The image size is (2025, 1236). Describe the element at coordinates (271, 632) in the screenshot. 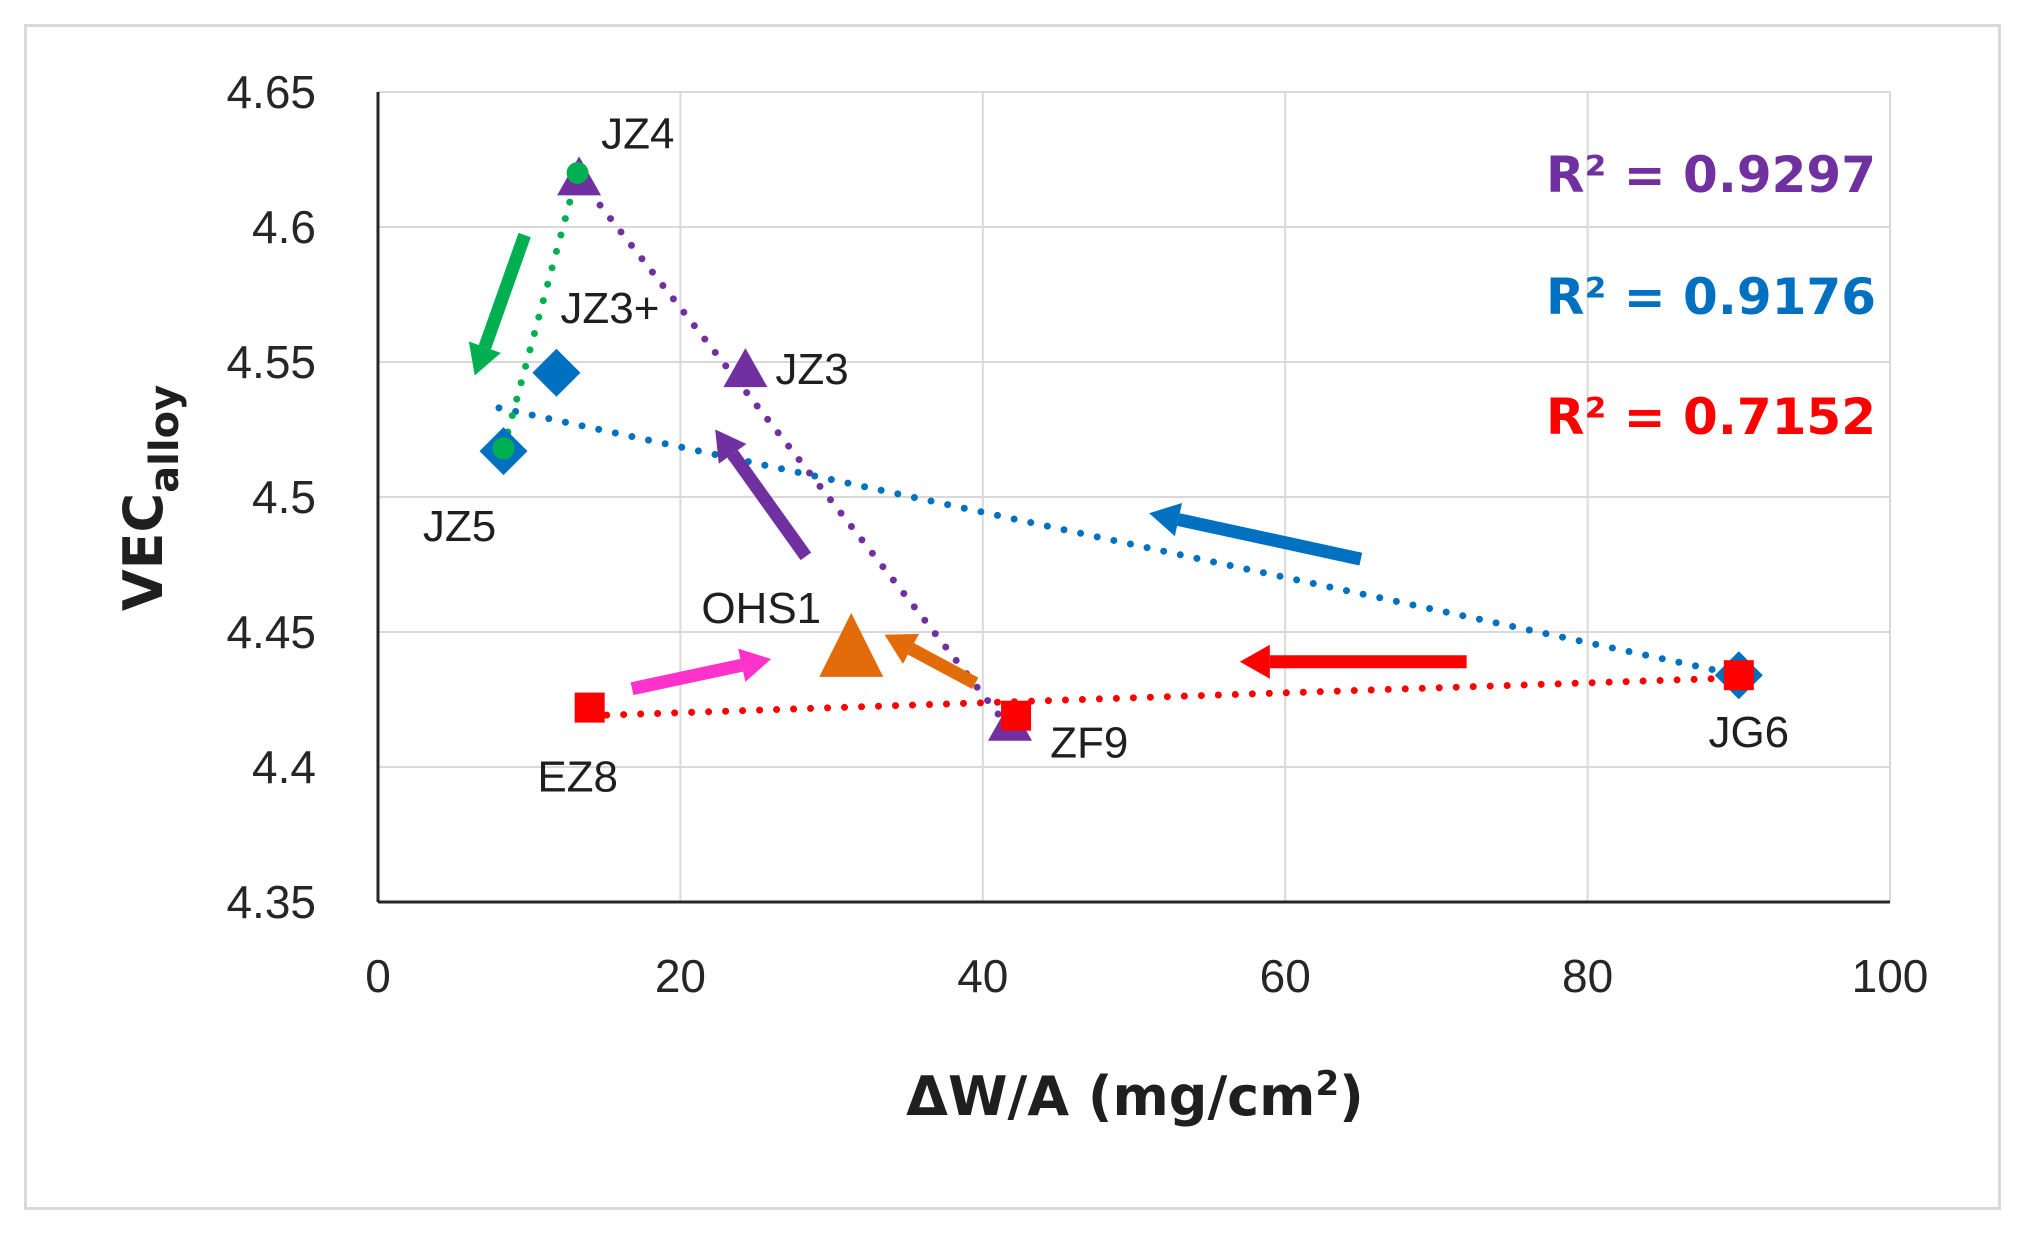

I see `y-tick-label: 4.45` at that location.